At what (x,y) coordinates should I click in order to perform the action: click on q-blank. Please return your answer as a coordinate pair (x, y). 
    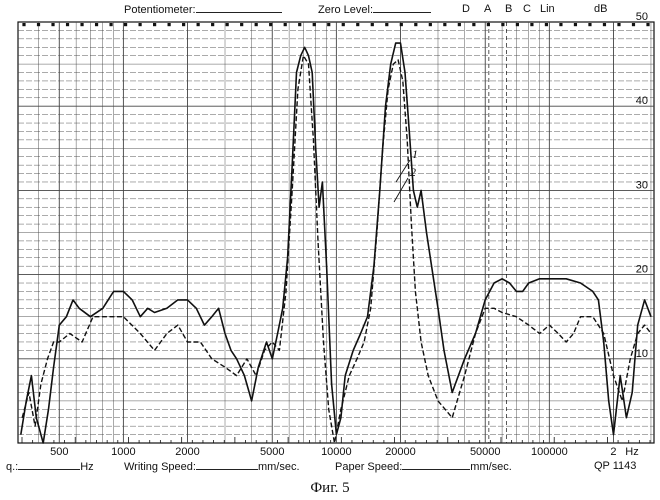
    Looking at the image, I should click on (49, 465).